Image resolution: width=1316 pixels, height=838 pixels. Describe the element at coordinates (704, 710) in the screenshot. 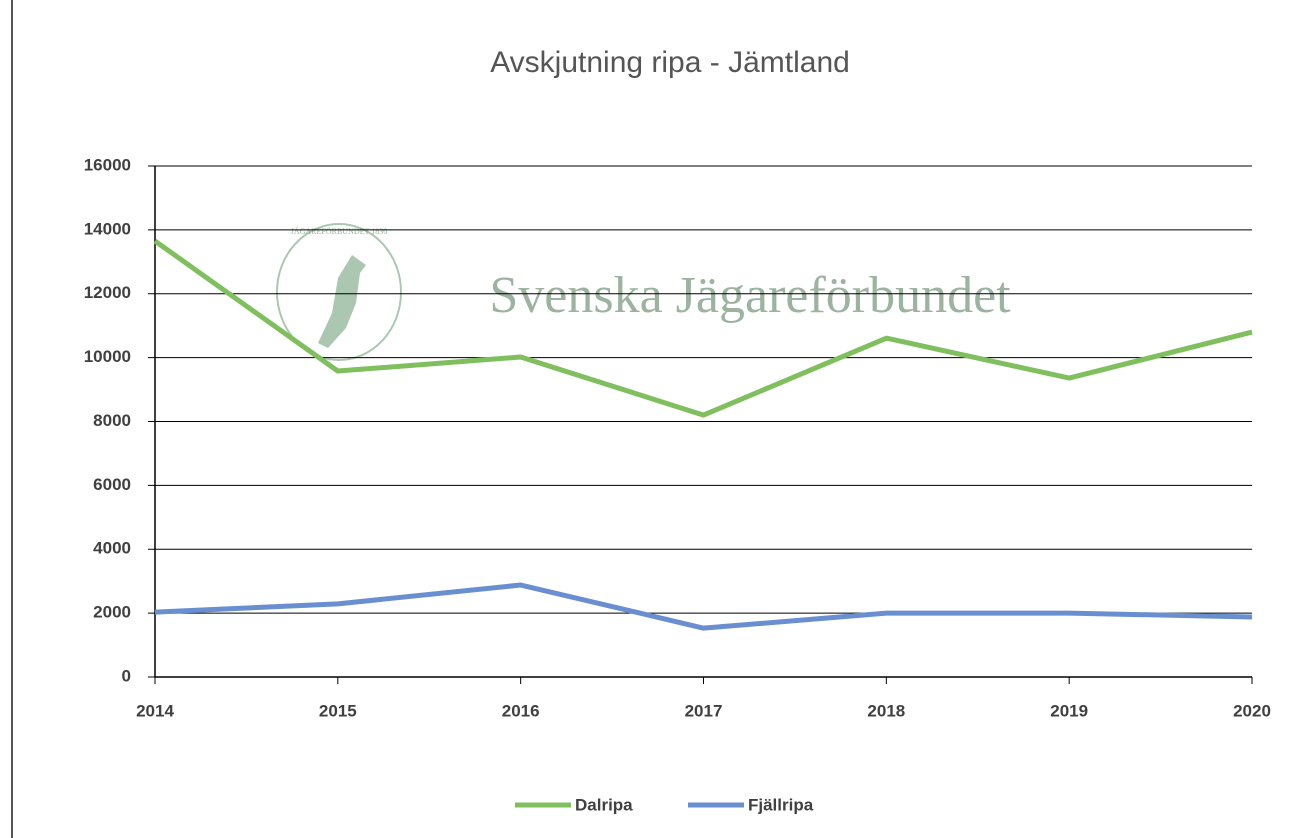

I see `x-tick-label: 2017` at that location.